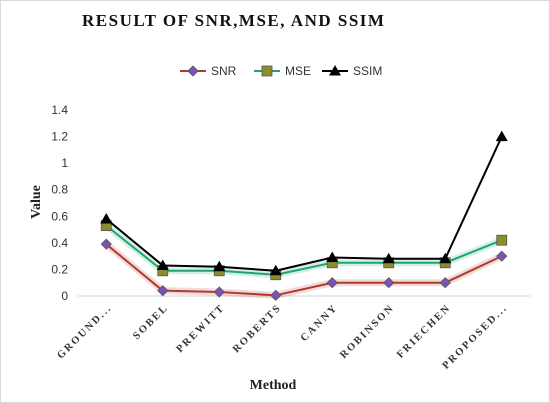 This screenshot has height=403, width=550. Describe the element at coordinates (367, 71) in the screenshot. I see `legend-label: SSIM` at that location.